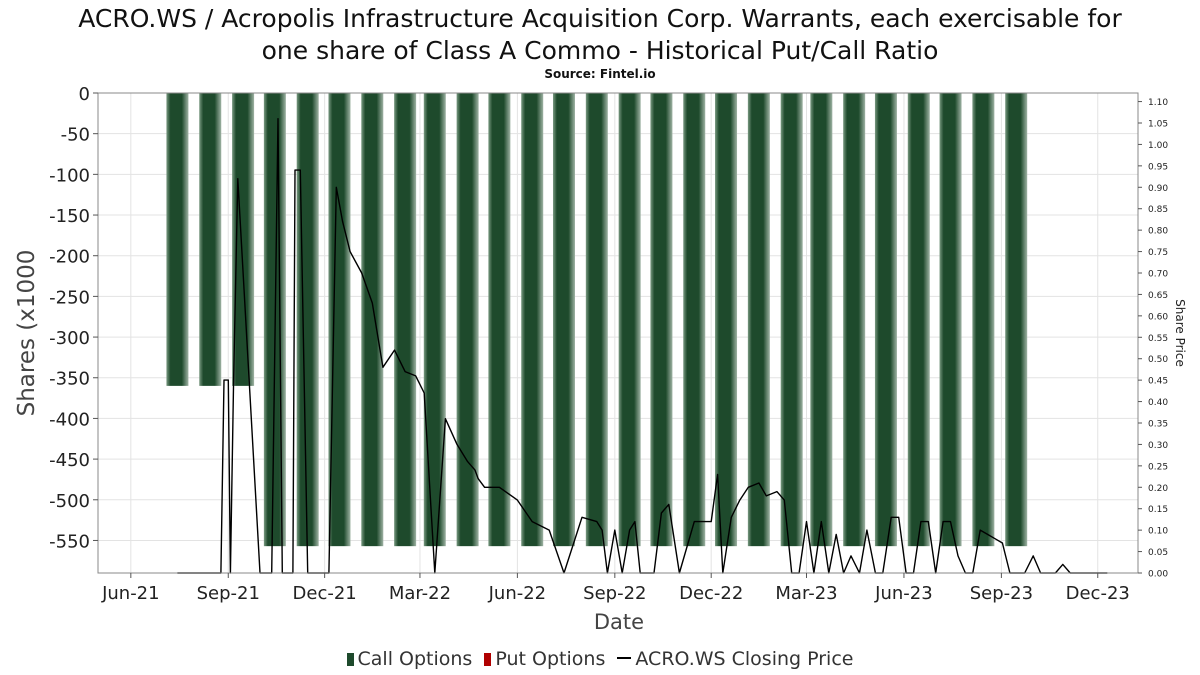  What do you see at coordinates (420, 593) in the screenshot?
I see `x-tick-label: Mar-22` at bounding box center [420, 593].